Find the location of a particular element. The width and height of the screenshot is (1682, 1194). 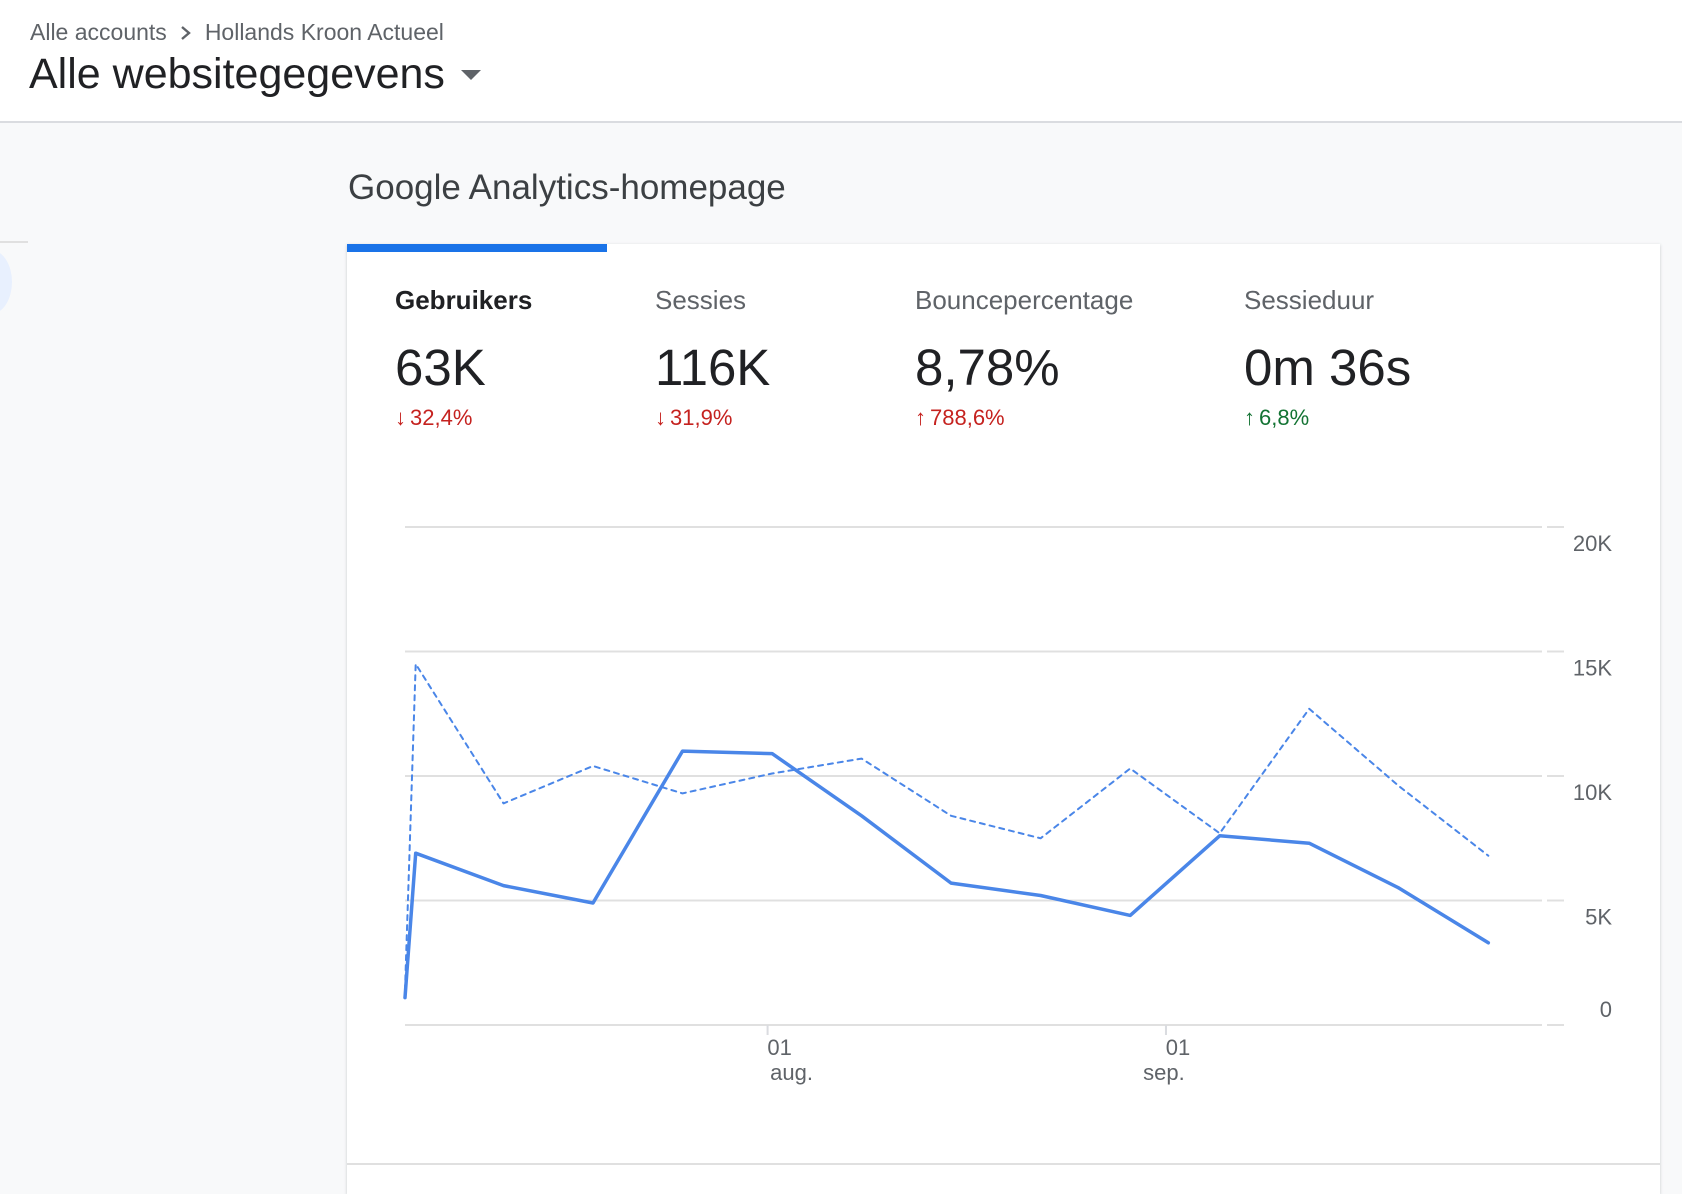

breadcrumb-property: Hollands Kroon Actueel is located at coordinates (324, 32).